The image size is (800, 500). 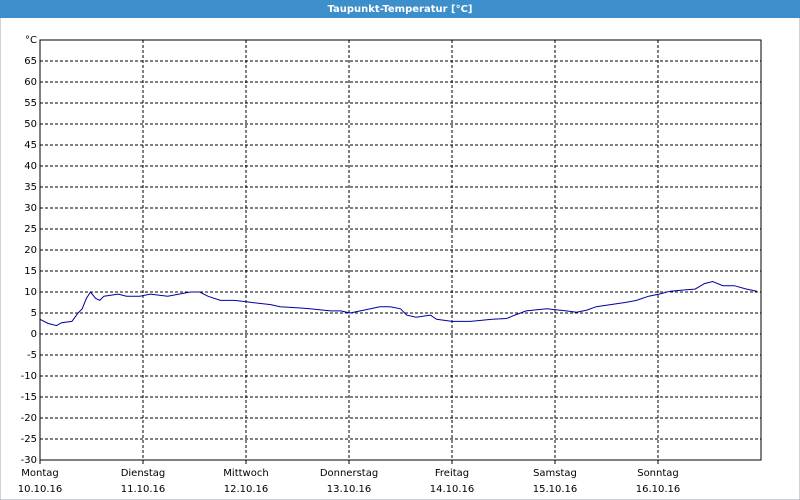 What do you see at coordinates (30, 271) in the screenshot?
I see `y-tick-label: 15` at bounding box center [30, 271].